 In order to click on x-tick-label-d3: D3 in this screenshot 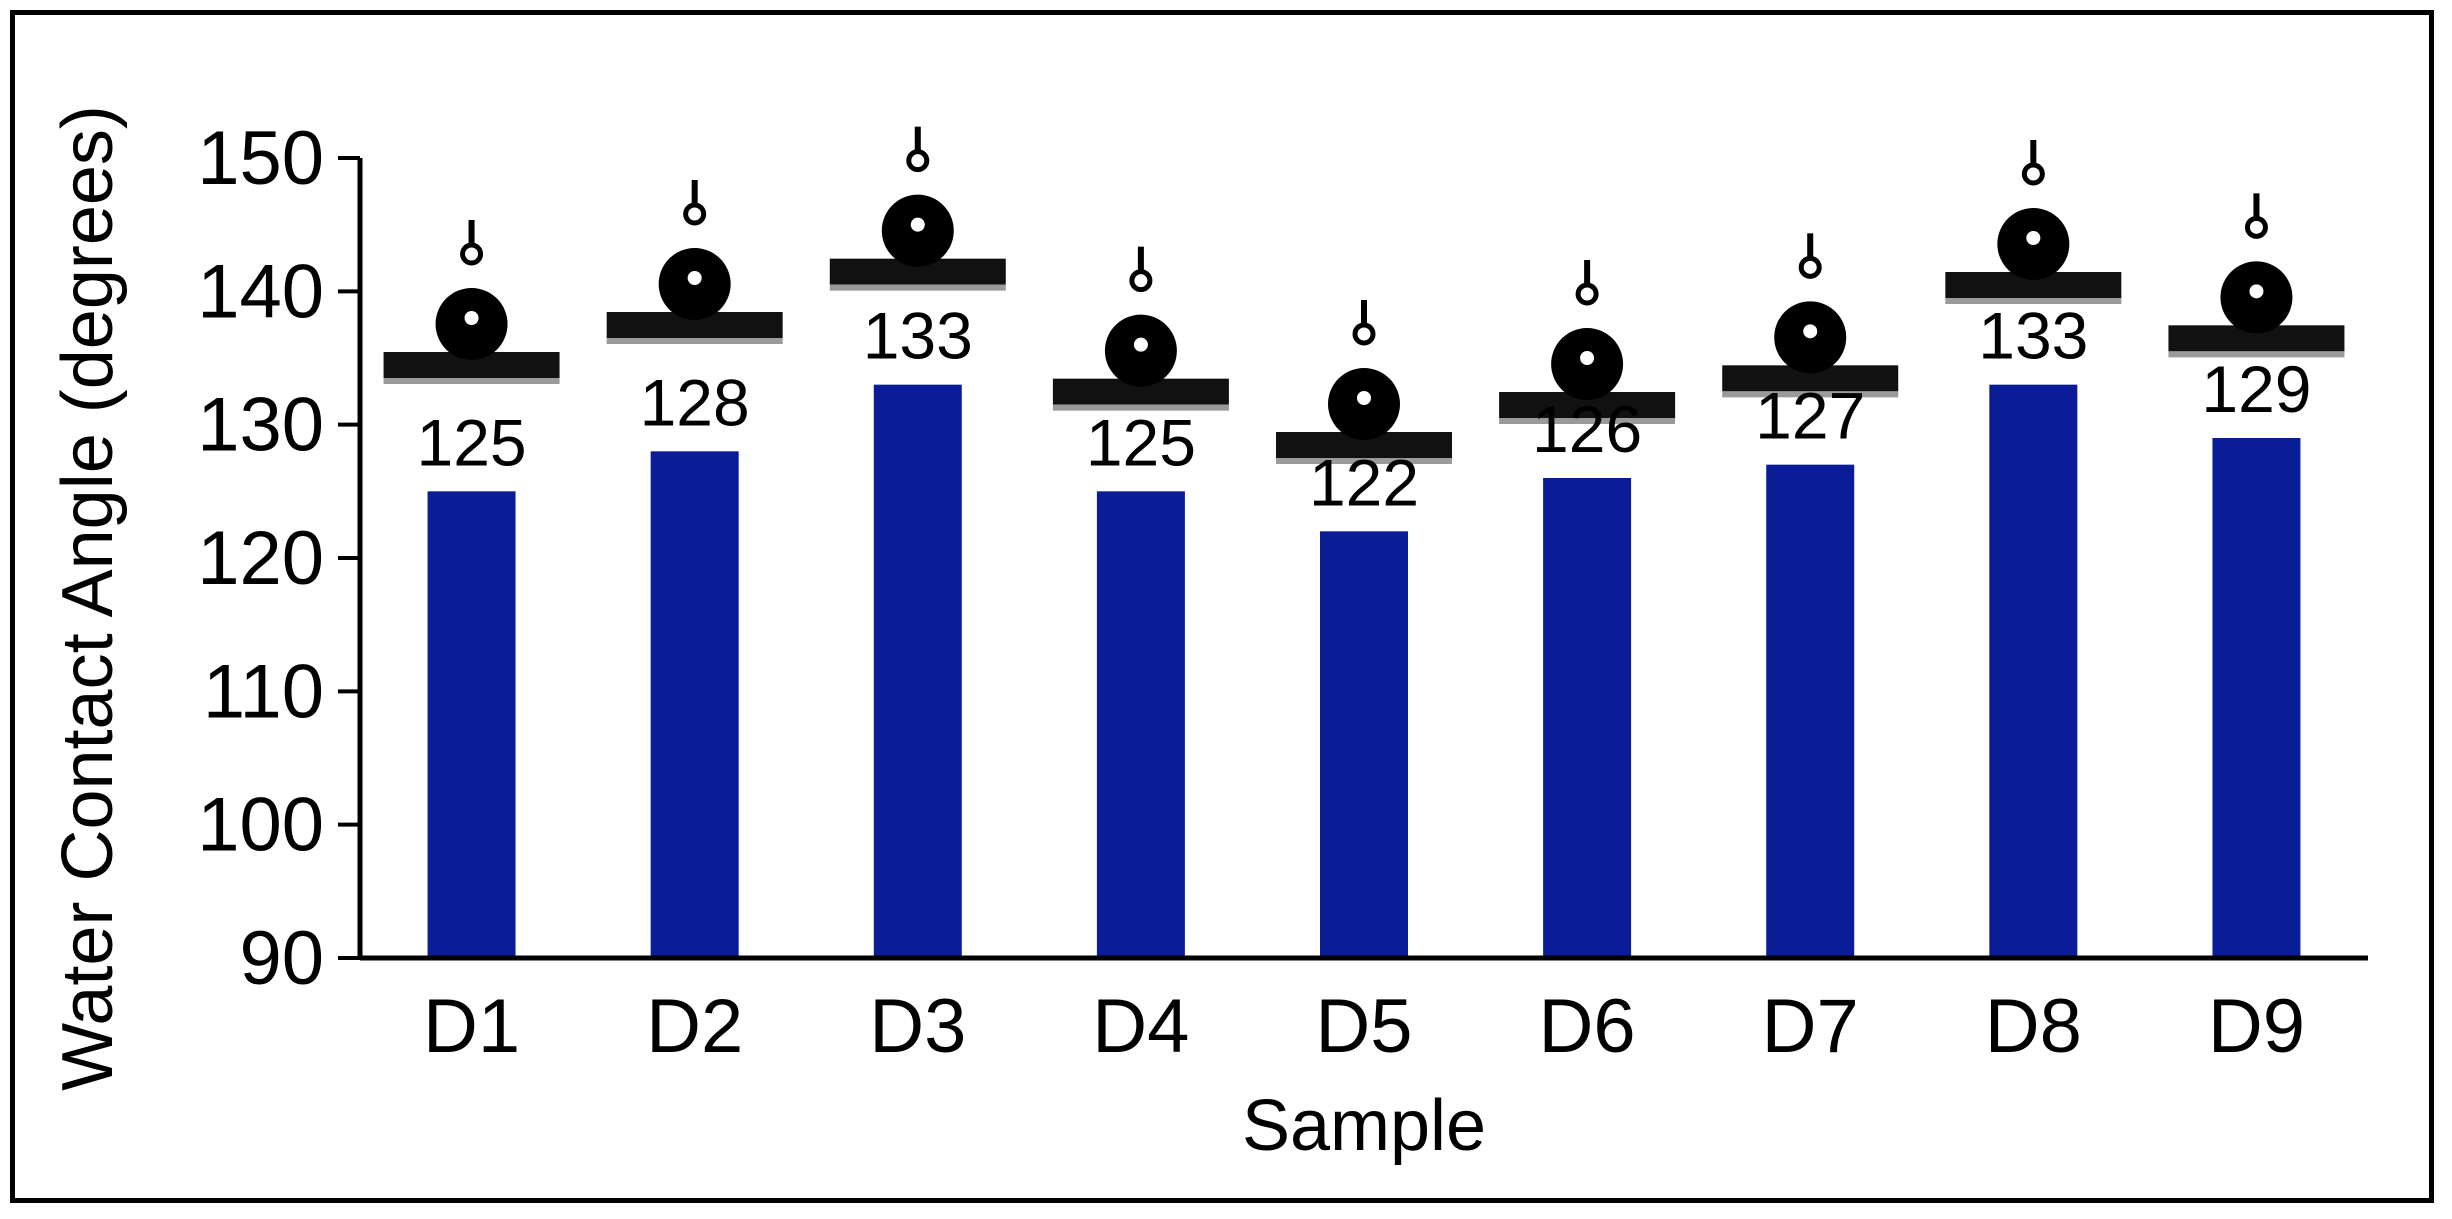, I will do `click(917, 1026)`.